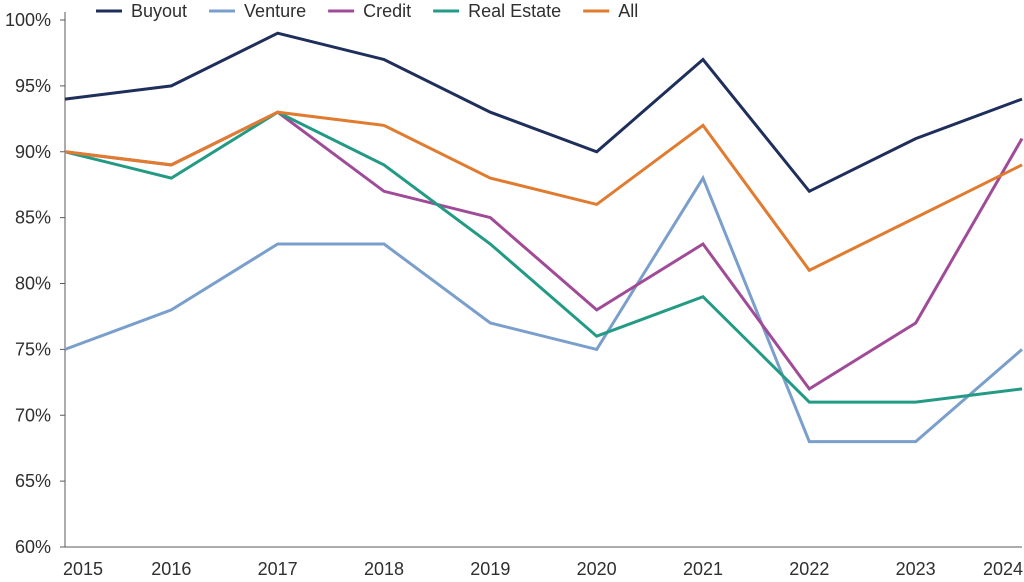 This screenshot has width=1024, height=582. Describe the element at coordinates (33, 481) in the screenshot. I see `y-tick-label: 65%` at that location.